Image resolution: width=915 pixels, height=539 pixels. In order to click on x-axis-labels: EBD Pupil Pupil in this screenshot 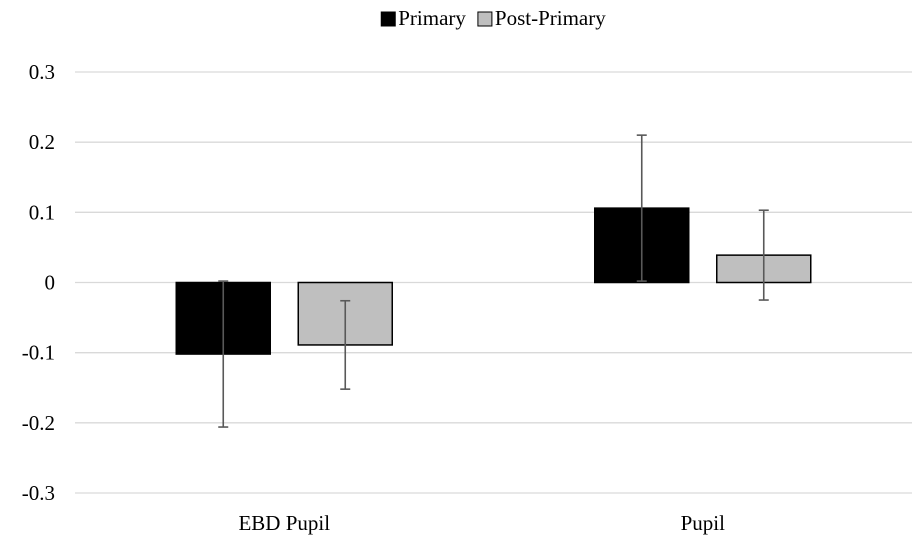, I will do `click(481, 523)`.